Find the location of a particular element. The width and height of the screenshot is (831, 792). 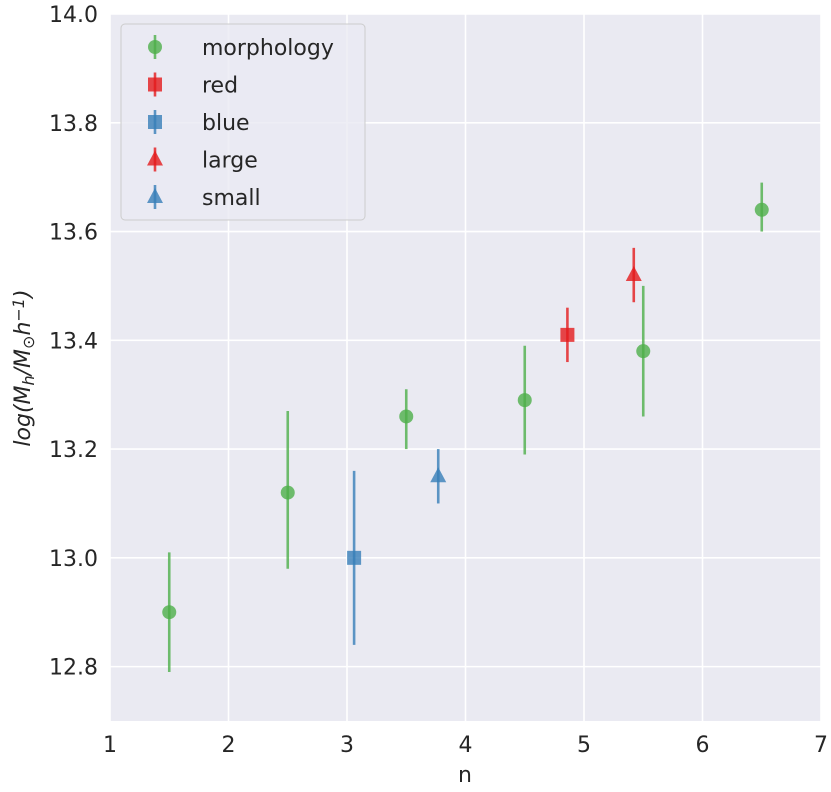

legend-item-large: large is located at coordinates (202, 160).